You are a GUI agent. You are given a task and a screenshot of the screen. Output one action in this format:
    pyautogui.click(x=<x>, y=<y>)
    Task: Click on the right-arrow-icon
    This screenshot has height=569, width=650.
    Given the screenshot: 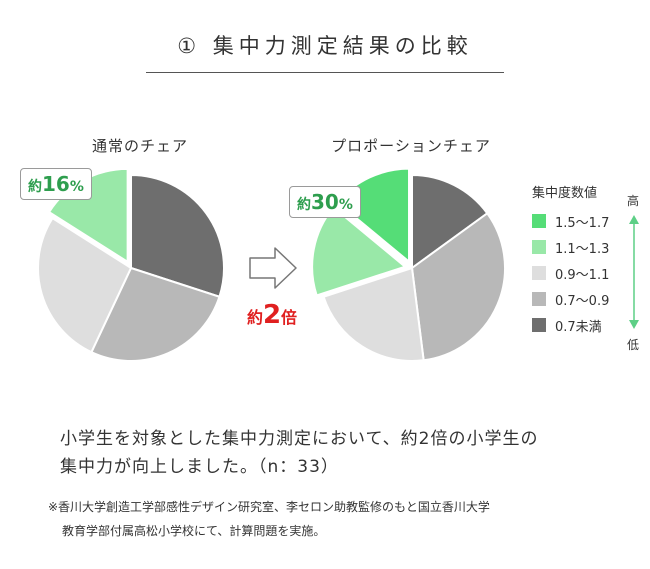 What is the action you would take?
    pyautogui.click(x=273, y=268)
    